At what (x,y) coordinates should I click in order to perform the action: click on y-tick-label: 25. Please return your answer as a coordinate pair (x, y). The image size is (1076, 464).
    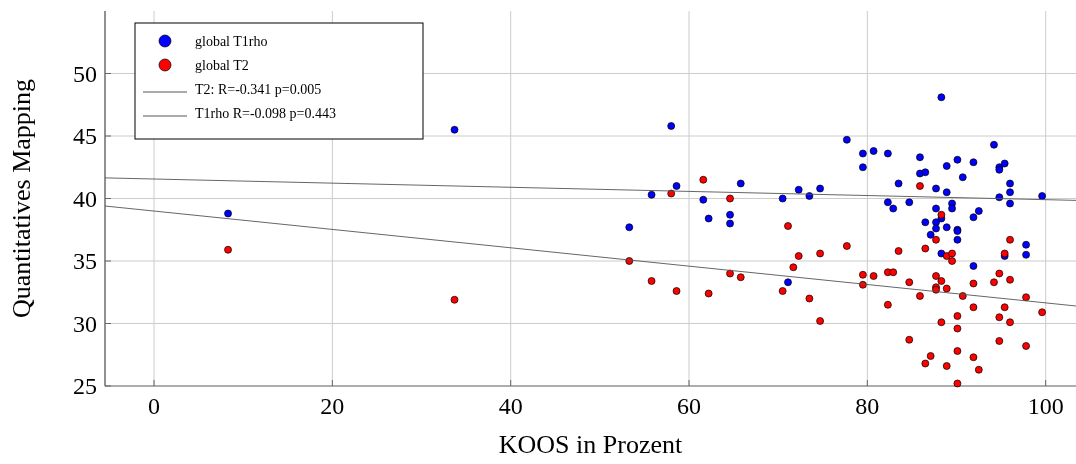
    Looking at the image, I should click on (85, 386).